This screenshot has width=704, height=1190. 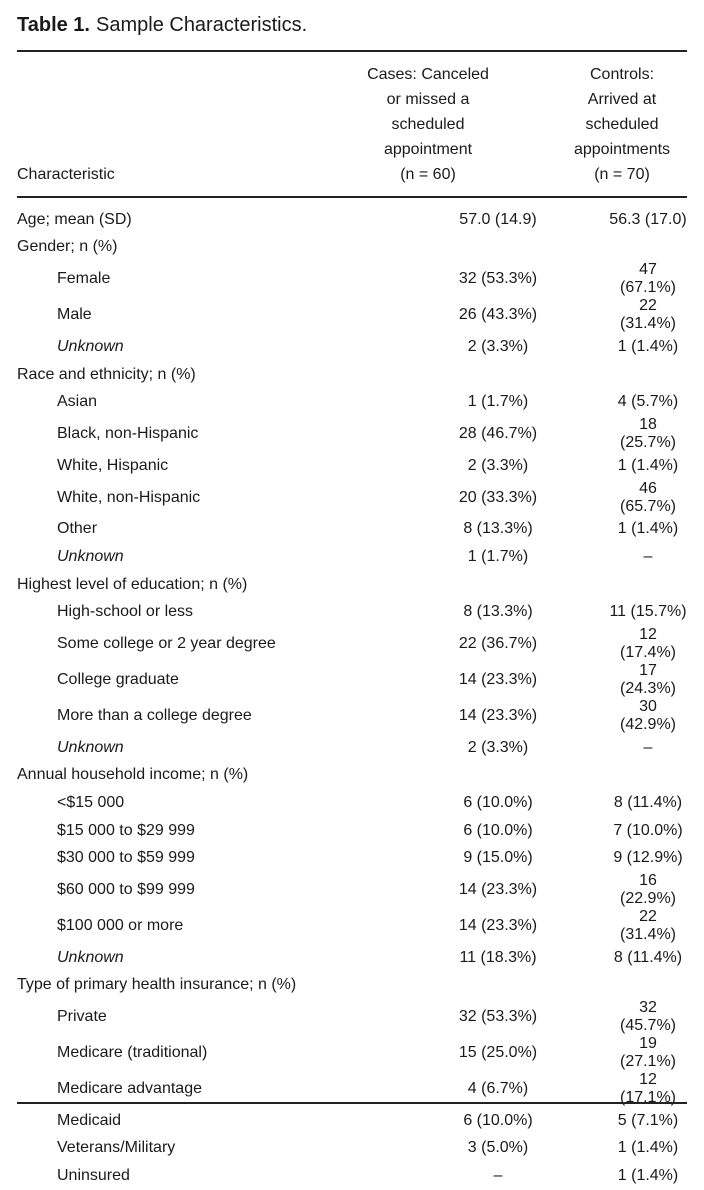 I want to click on table-section-row: Annual household income; n (%), so click(x=352, y=776).